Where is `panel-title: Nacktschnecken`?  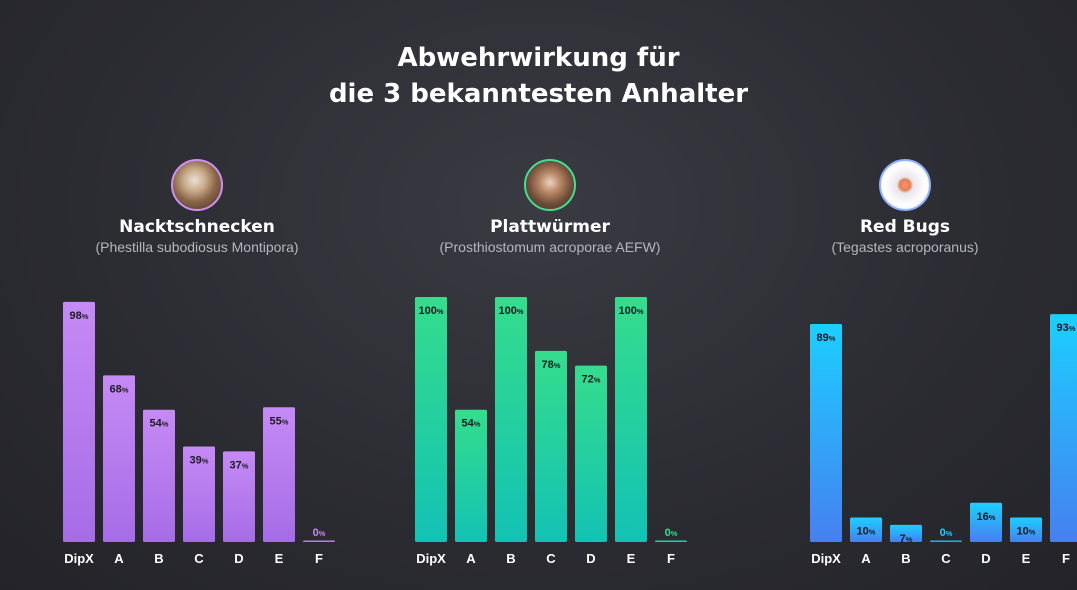 panel-title: Nacktschnecken is located at coordinates (197, 227).